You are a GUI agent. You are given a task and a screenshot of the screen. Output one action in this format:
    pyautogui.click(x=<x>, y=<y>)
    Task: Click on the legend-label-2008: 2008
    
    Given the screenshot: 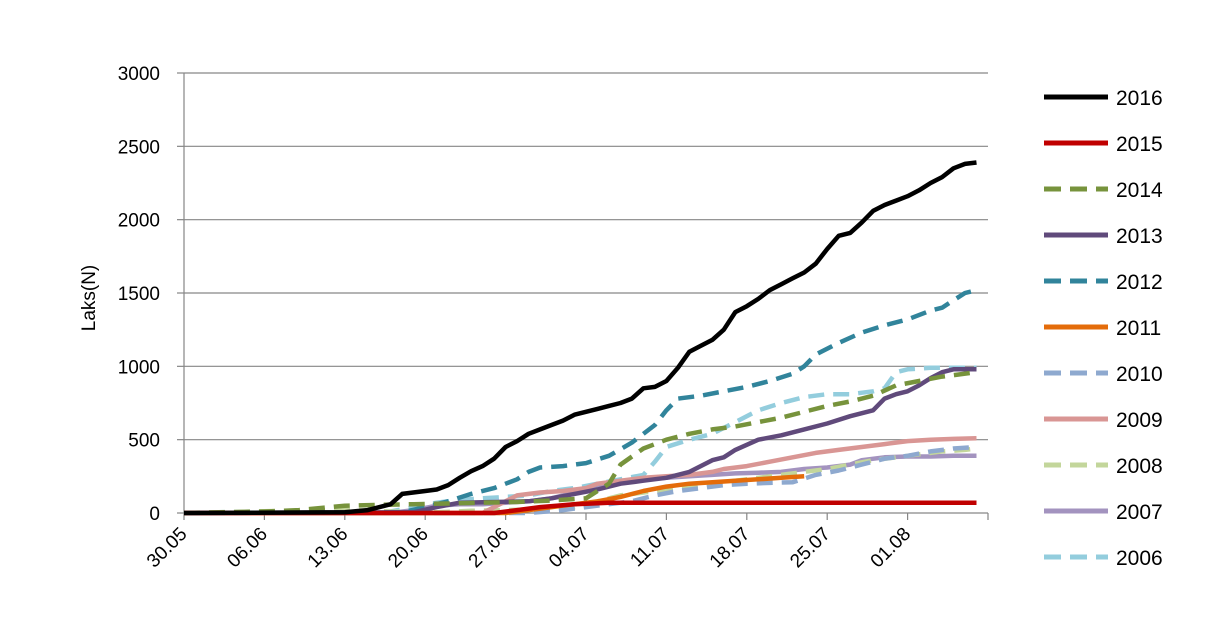 What is the action you would take?
    pyautogui.click(x=1139, y=466)
    